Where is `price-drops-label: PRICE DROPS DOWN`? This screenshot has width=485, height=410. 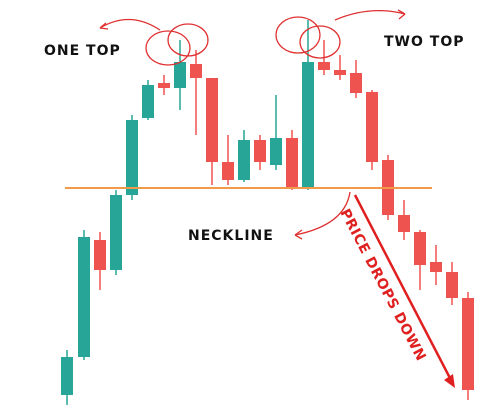
price-drops-label: PRICE DROPS DOWN is located at coordinates (382, 284).